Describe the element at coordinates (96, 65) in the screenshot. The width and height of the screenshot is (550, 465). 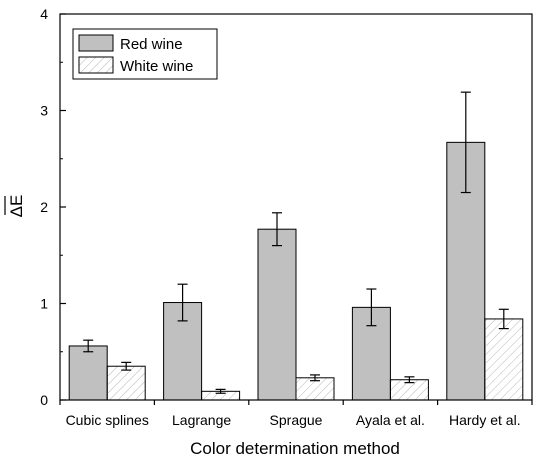
I see `legend-swatch-white-wine` at that location.